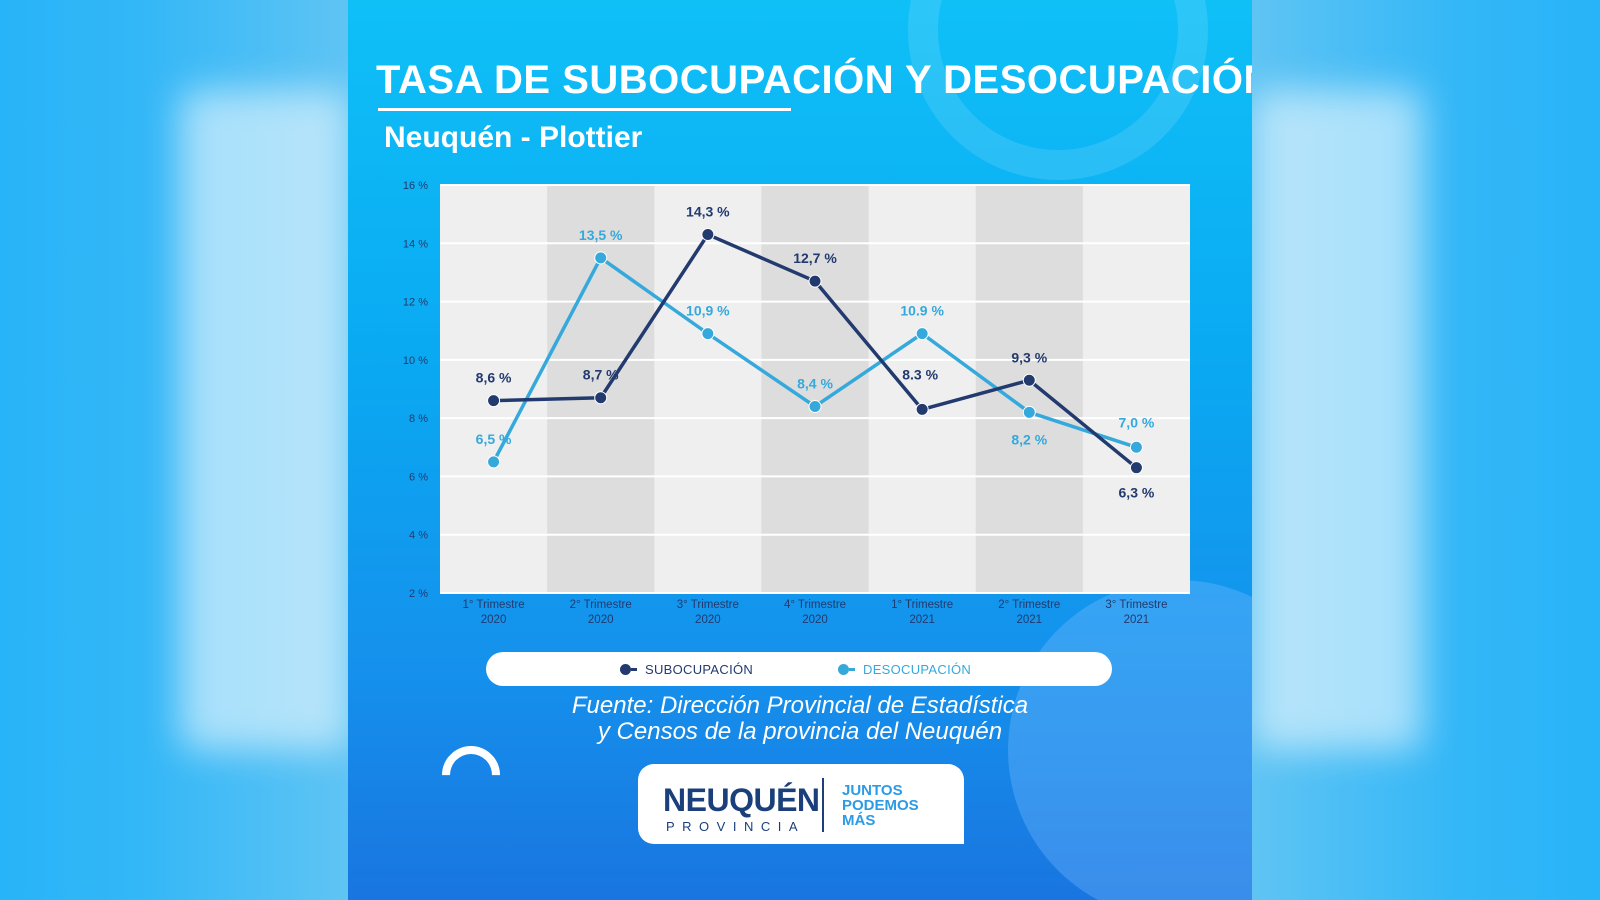 This screenshot has height=900, width=1600. Describe the element at coordinates (471, 775) in the screenshot. I see `decorative-arc` at that location.